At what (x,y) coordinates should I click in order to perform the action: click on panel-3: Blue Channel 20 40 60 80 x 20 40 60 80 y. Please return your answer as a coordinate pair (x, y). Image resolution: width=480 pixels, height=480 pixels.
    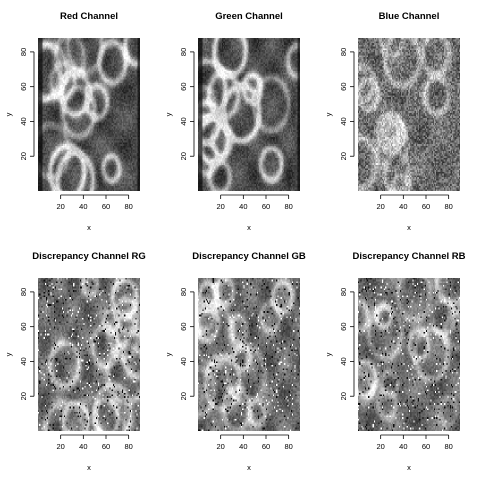
    Looking at the image, I should click on (392, 121).